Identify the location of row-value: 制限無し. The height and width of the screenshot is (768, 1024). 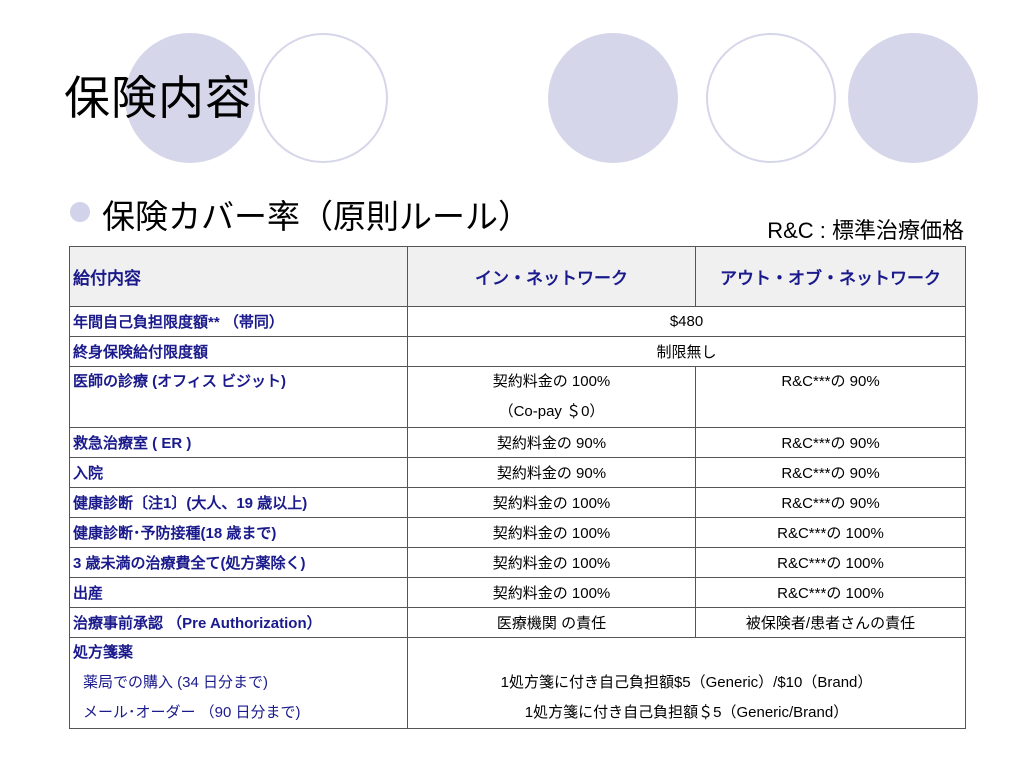
(686, 351).